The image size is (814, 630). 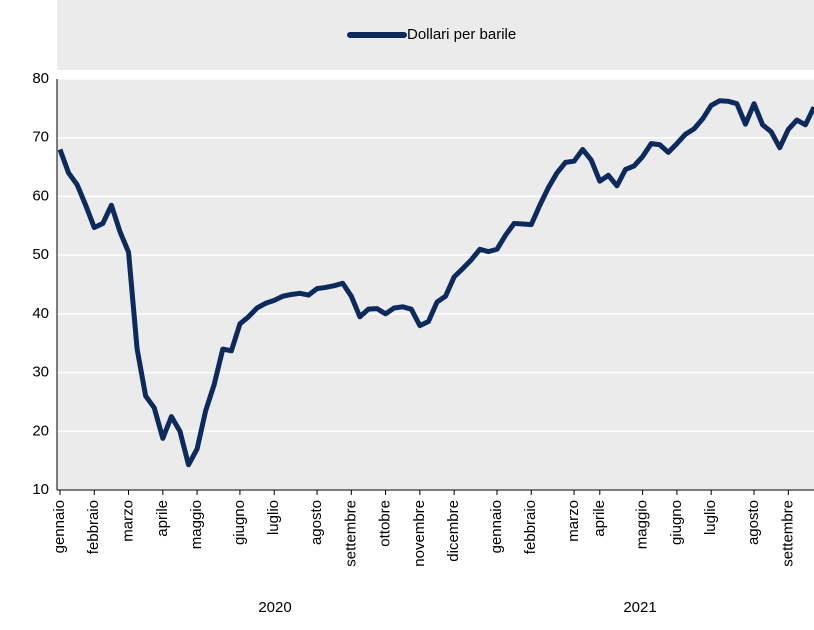 I want to click on y-tick-label: 60, so click(x=40, y=195).